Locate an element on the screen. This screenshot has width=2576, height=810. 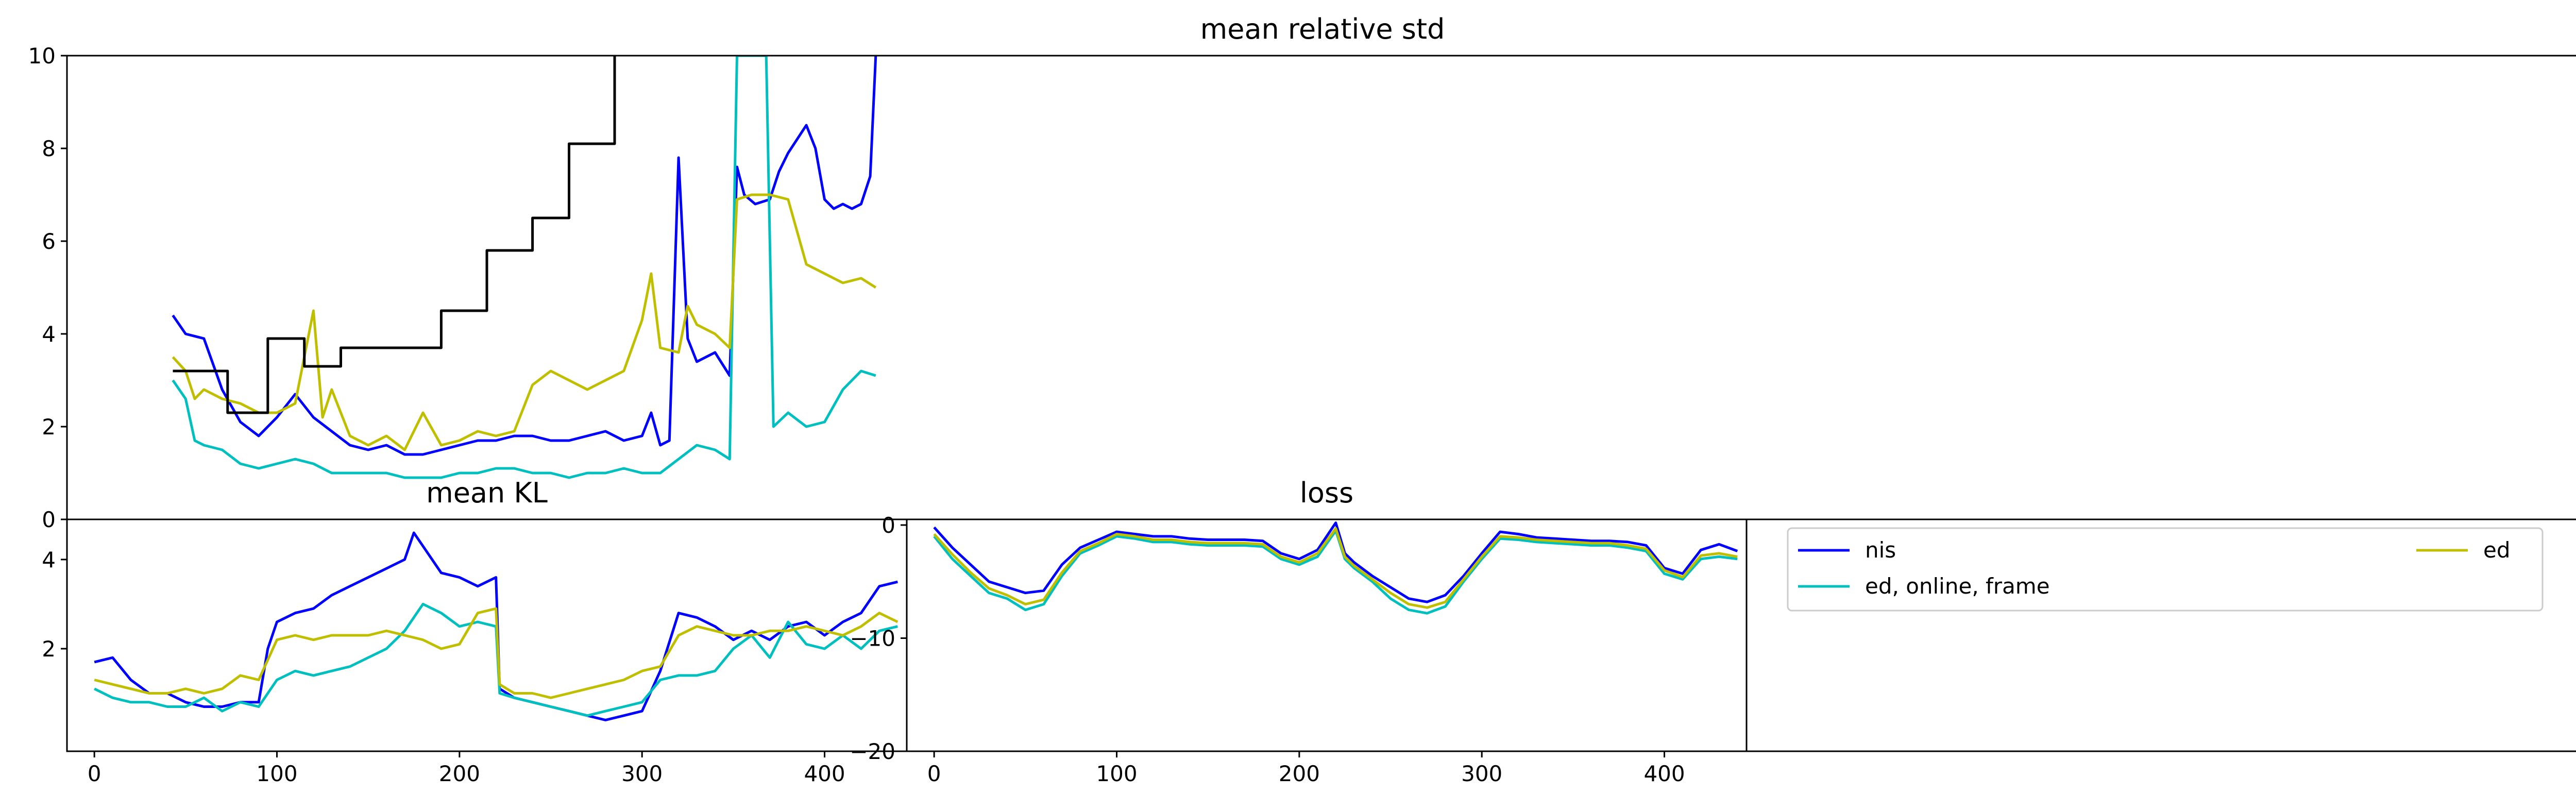
axes-frame-legend is located at coordinates (2160, 635).